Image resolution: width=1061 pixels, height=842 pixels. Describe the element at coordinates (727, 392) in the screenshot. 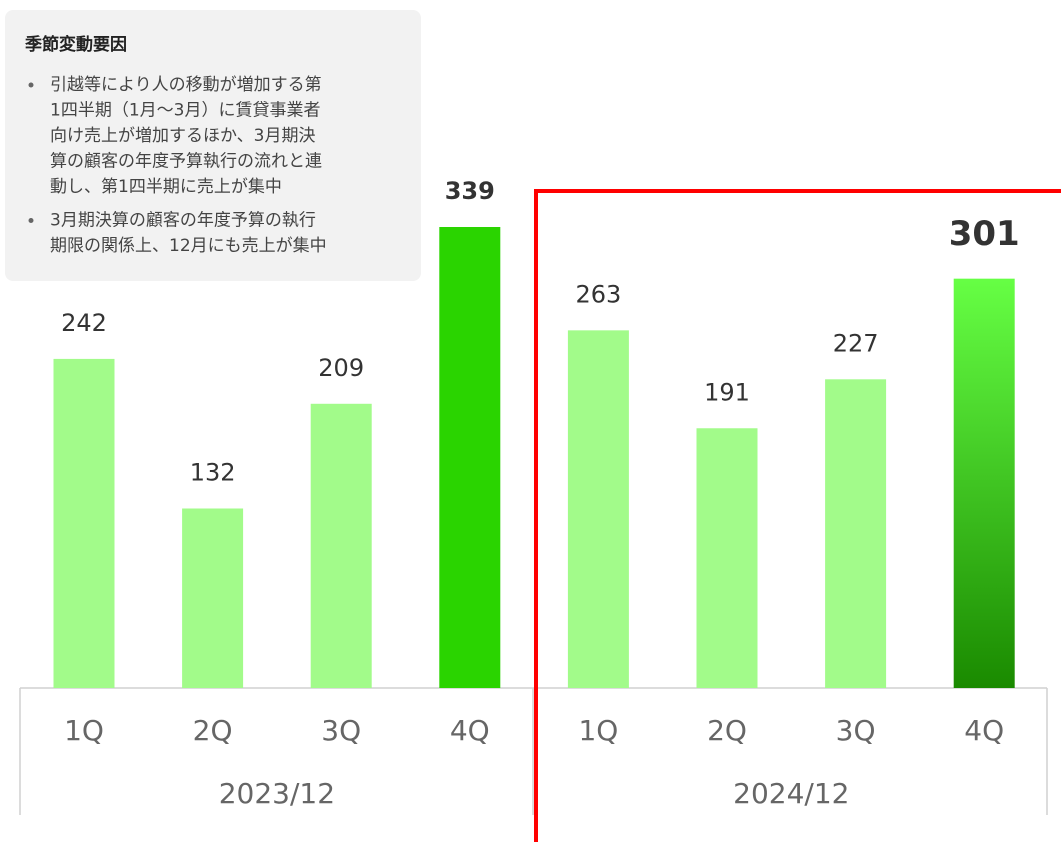

I see `value-label: 191` at that location.